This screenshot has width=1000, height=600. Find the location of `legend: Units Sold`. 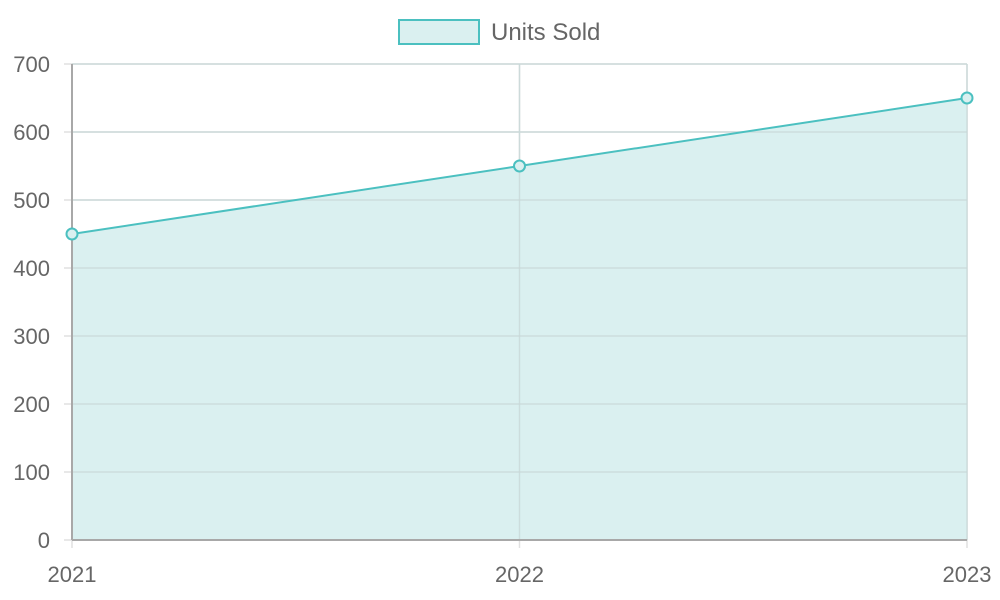

legend: Units Sold is located at coordinates (499, 32).